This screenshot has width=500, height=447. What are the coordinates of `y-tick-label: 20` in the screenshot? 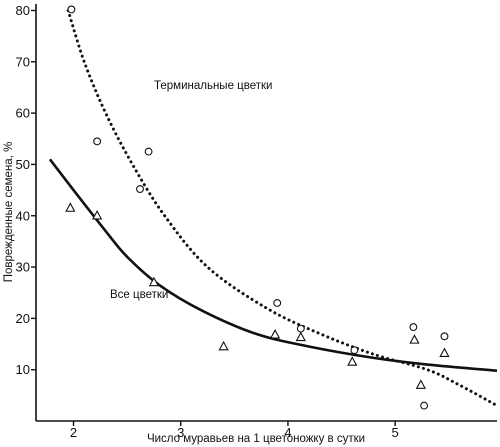 It's located at (23, 318).